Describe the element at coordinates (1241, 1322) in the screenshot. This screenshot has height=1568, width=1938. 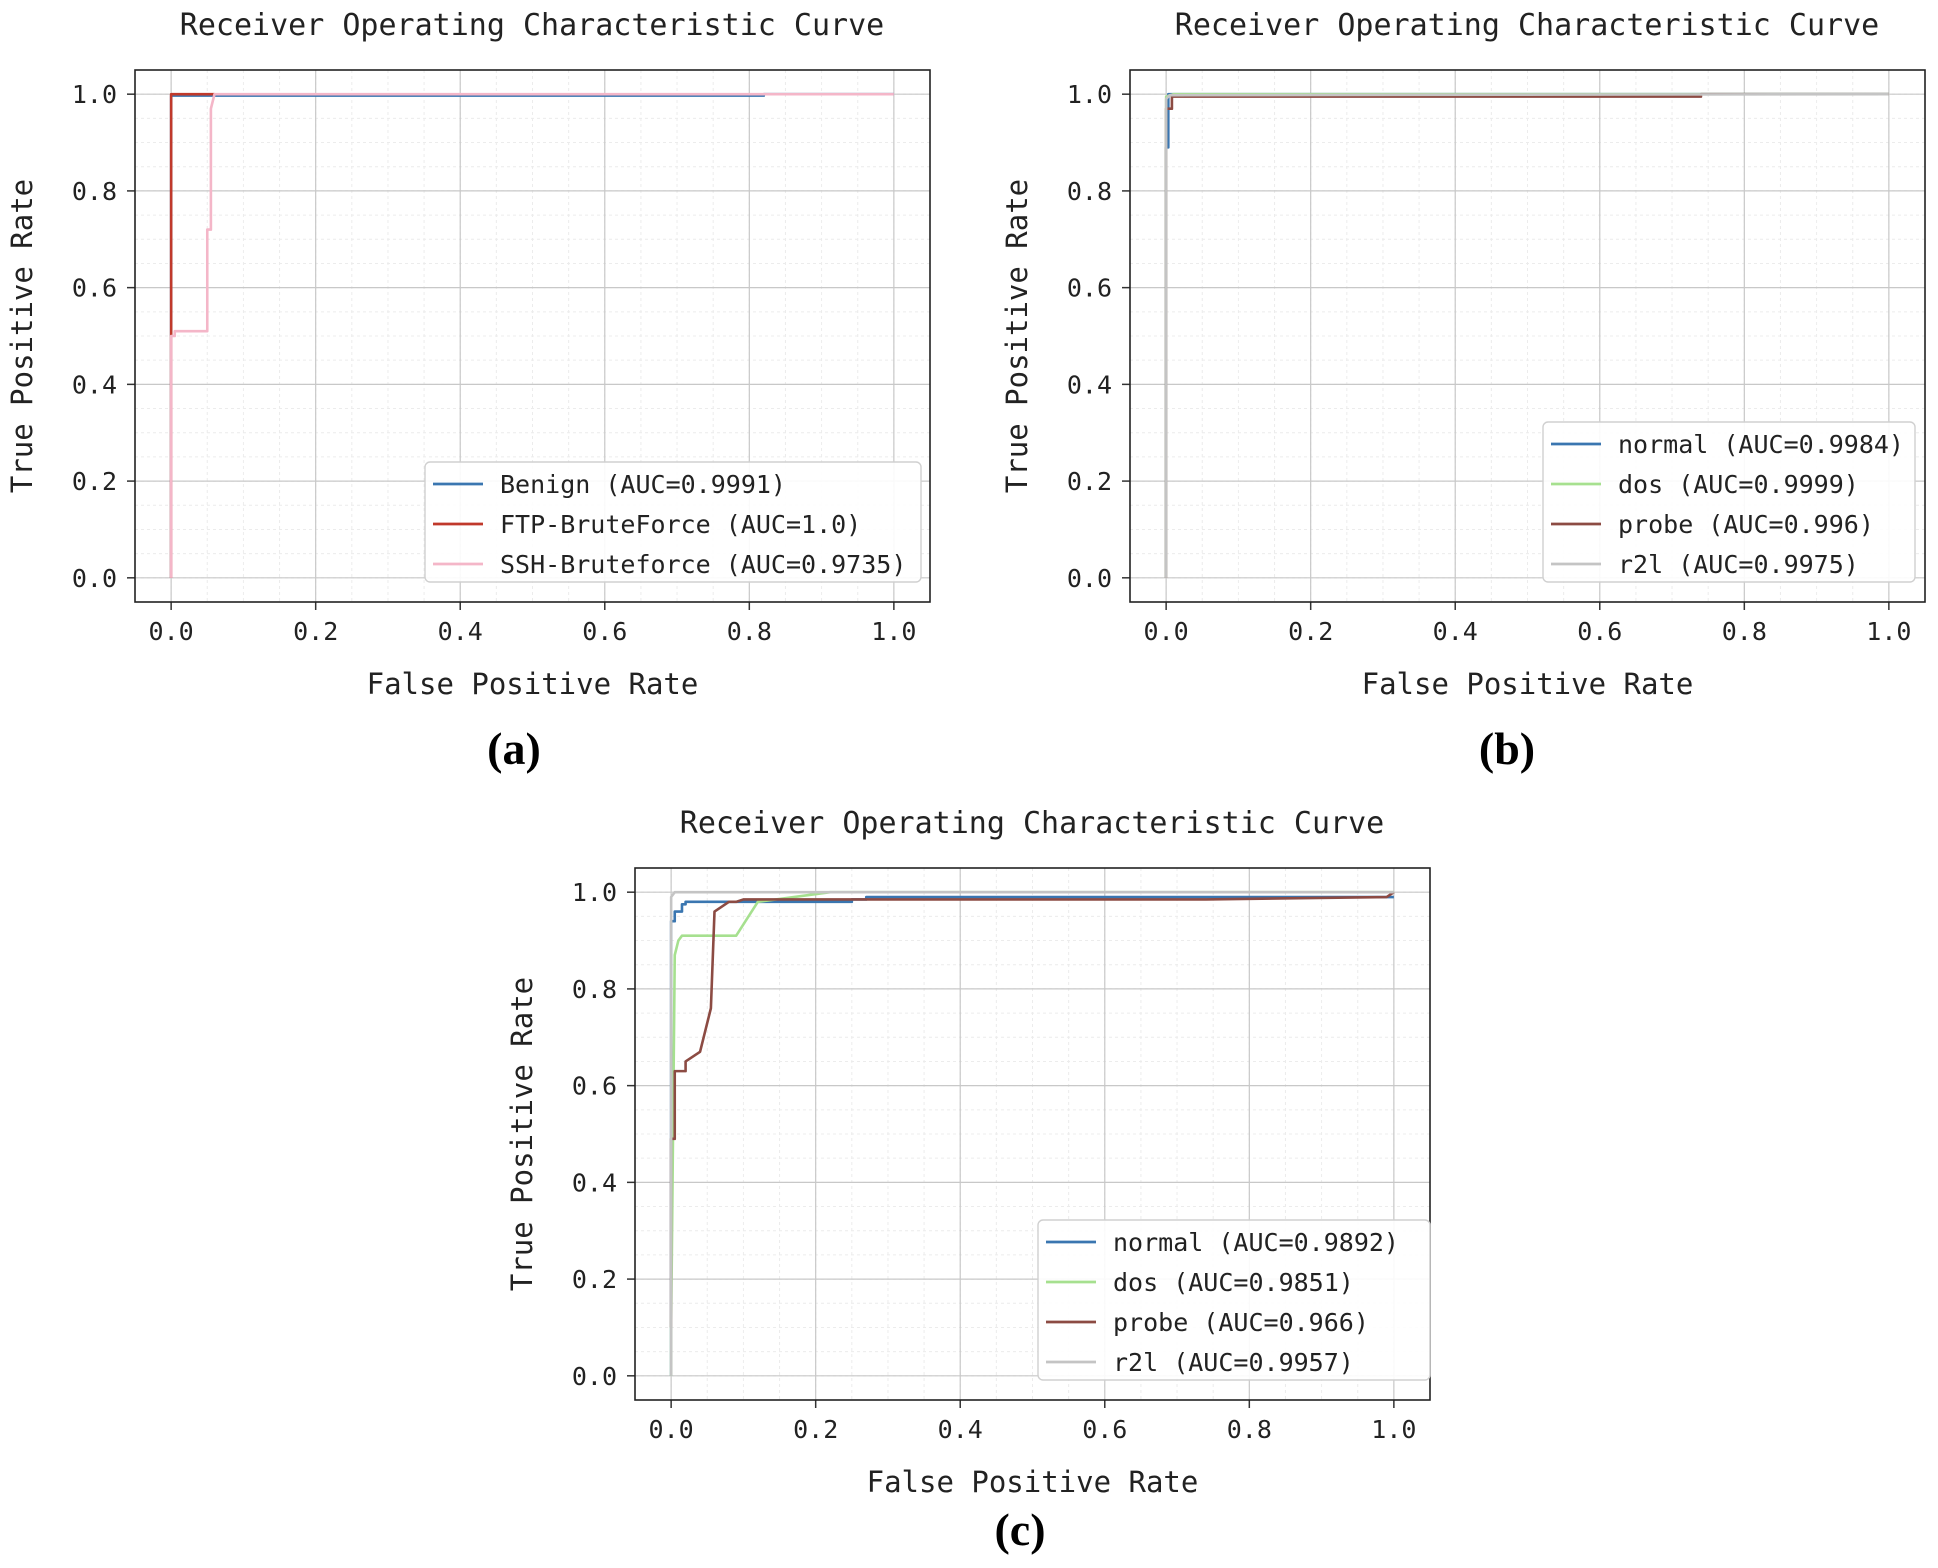
I see `legend-entry: probe (AUC=0.966)` at that location.